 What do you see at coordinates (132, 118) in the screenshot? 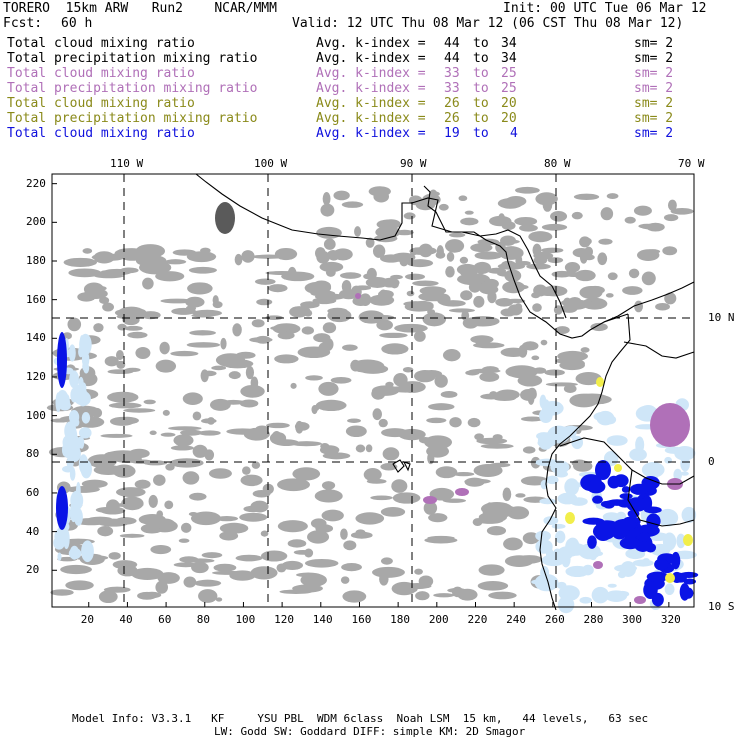
I see `legend-variable: Total precipitation mixing ratio` at bounding box center [132, 118].